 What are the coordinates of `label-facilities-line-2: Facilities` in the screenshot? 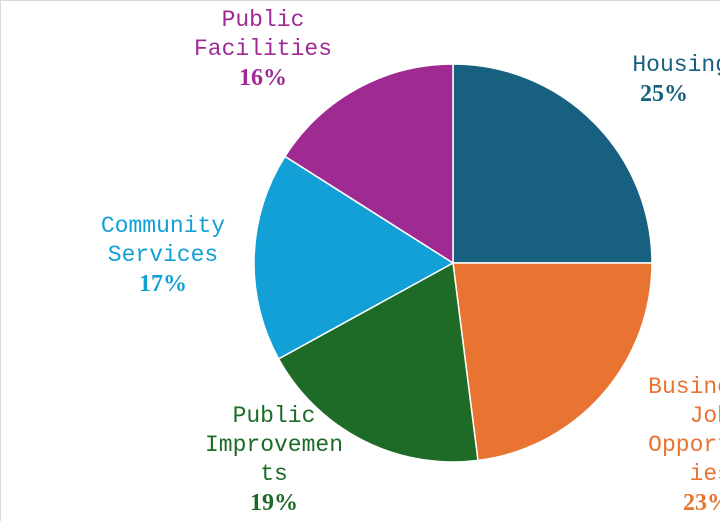 It's located at (263, 49).